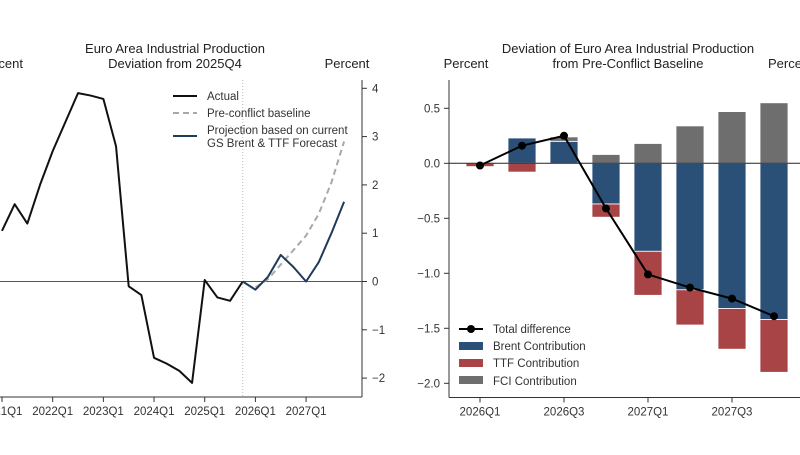 The image size is (800, 455). What do you see at coordinates (154, 412) in the screenshot?
I see `left-x-tick-label: 2024Q1` at bounding box center [154, 412].